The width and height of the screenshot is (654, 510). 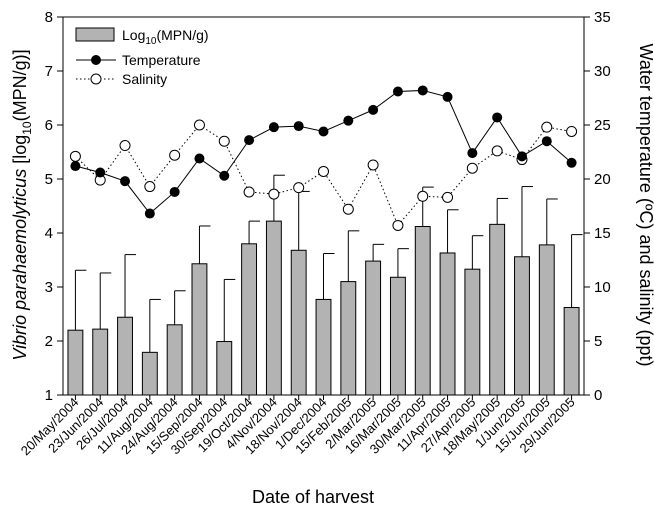 What do you see at coordinates (602, 179) in the screenshot?
I see `right-y-tick-label: 20` at bounding box center [602, 179].